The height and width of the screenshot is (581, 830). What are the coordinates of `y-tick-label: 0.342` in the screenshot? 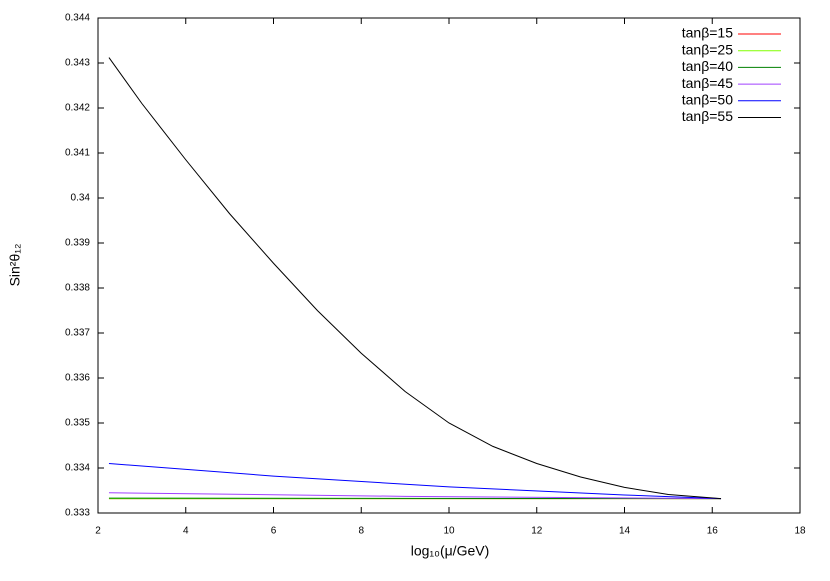 It's located at (77, 108).